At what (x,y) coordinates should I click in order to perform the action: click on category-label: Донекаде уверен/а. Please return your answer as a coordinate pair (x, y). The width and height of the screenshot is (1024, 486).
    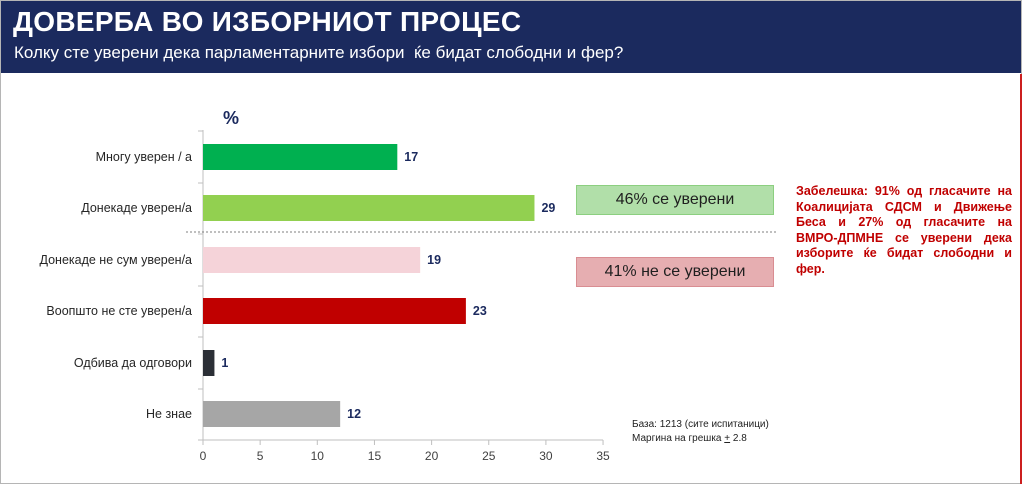
    Looking at the image, I should click on (136, 208).